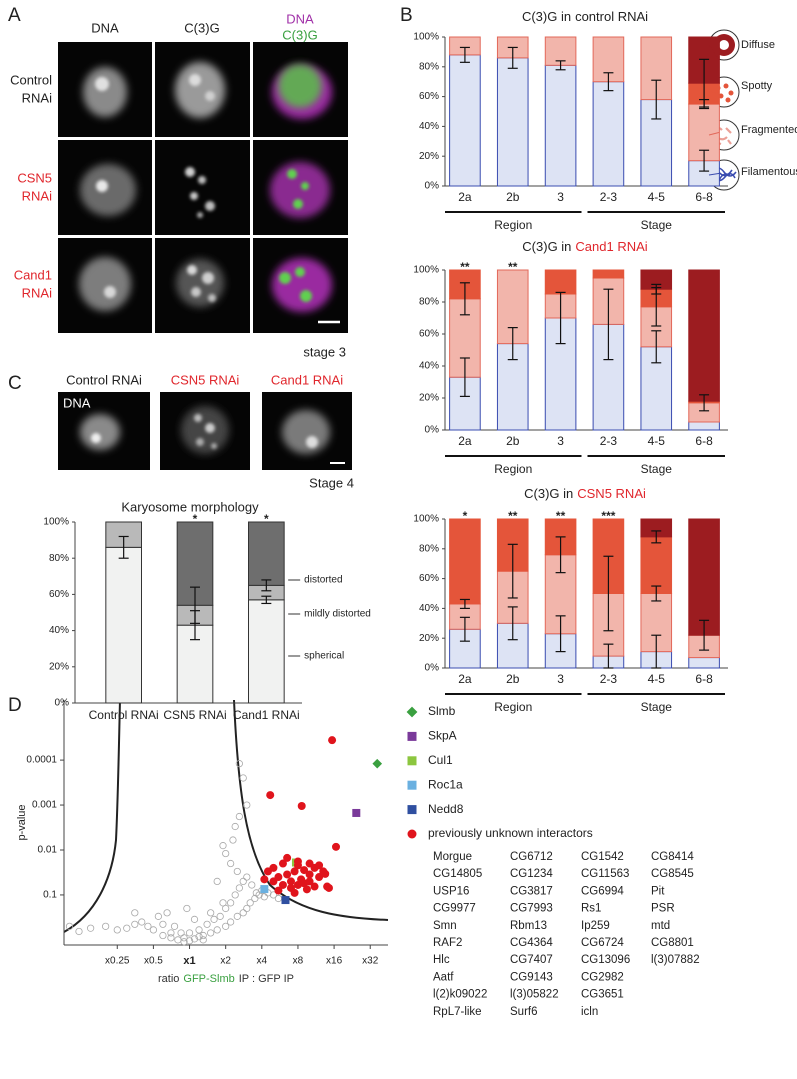  What do you see at coordinates (724, 45) in the screenshot?
I see `legend-icons-circle` at bounding box center [724, 45].